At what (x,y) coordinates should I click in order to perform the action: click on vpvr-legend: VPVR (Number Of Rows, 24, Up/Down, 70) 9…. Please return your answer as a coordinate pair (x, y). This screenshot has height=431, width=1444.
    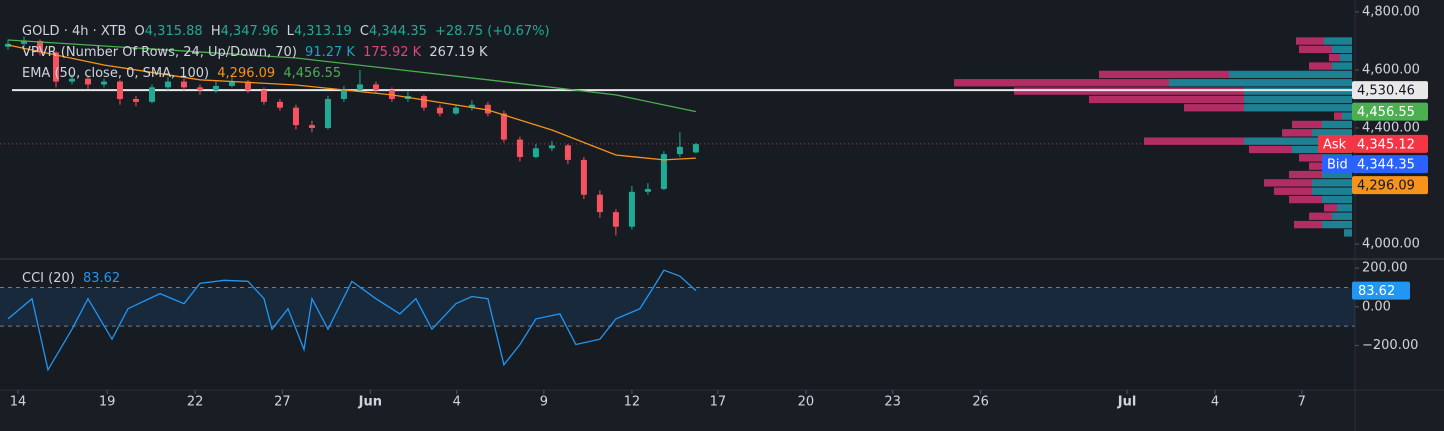
    Looking at the image, I should click on (255, 52).